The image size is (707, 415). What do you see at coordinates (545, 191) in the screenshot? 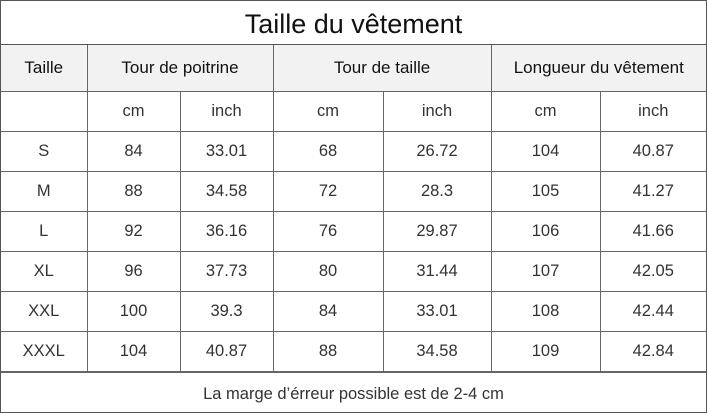
I see `value-cell: 105` at bounding box center [545, 191].